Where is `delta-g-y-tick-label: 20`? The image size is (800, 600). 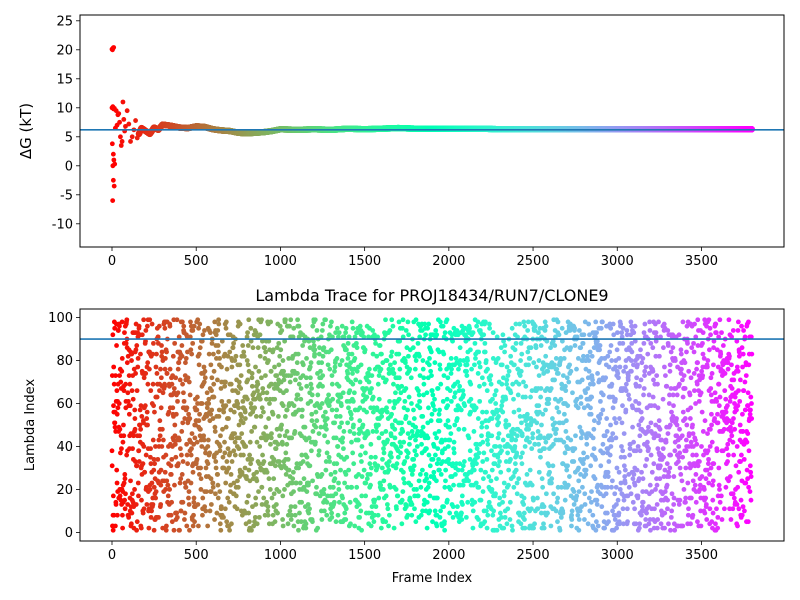 delta-g-y-tick-label: 20 is located at coordinates (64, 50).